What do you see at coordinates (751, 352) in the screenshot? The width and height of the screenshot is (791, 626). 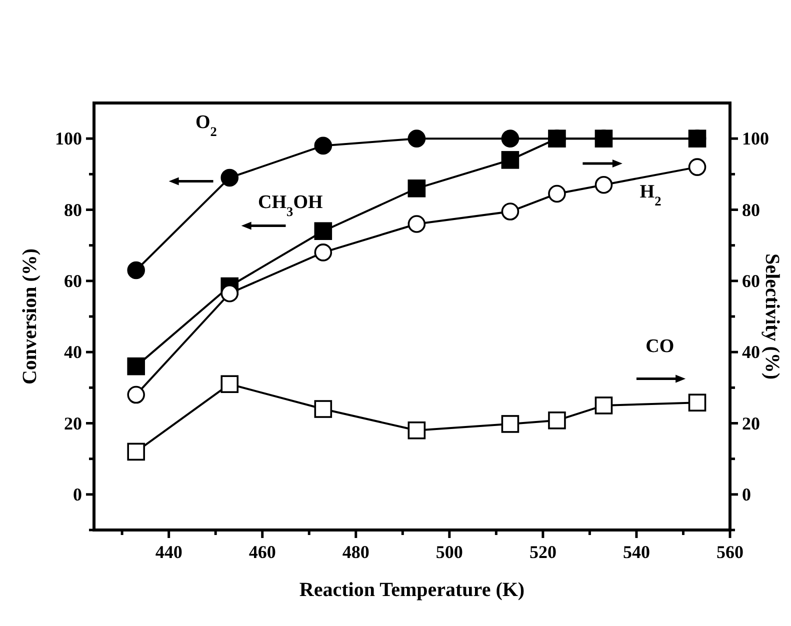 I see `y2-tick-label: 40` at bounding box center [751, 352].